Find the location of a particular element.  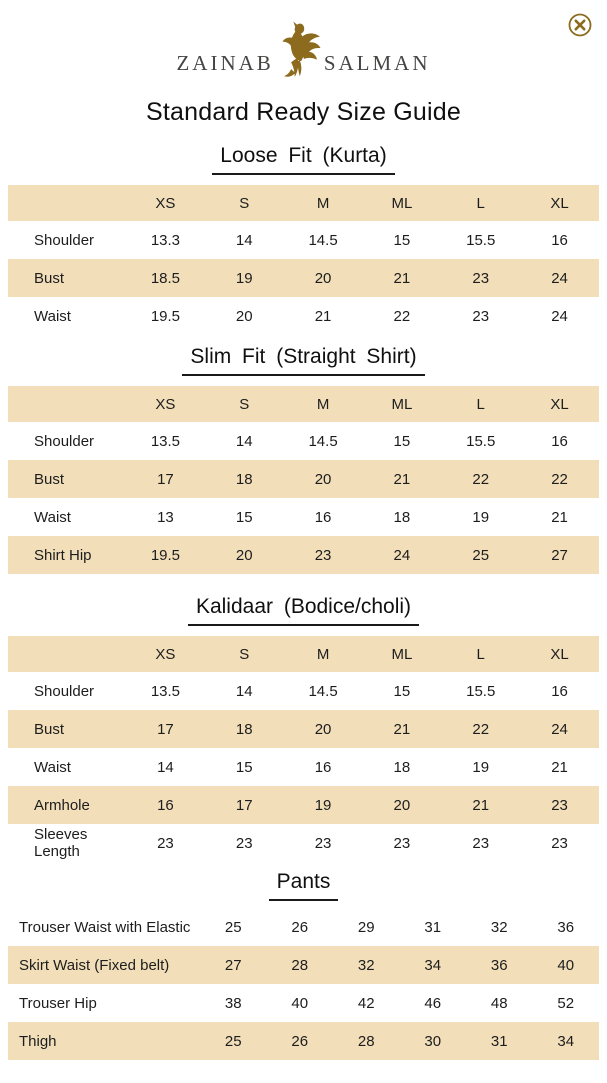

size-column-header: S is located at coordinates (244, 203).